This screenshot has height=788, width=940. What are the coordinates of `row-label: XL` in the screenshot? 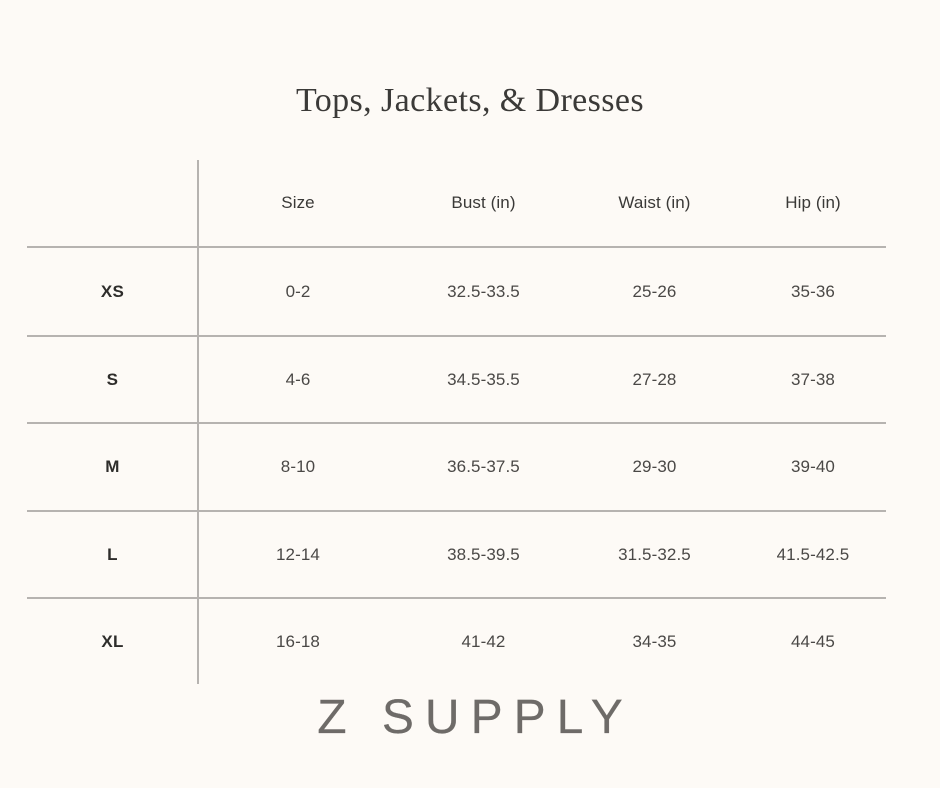 It's located at (112, 641).